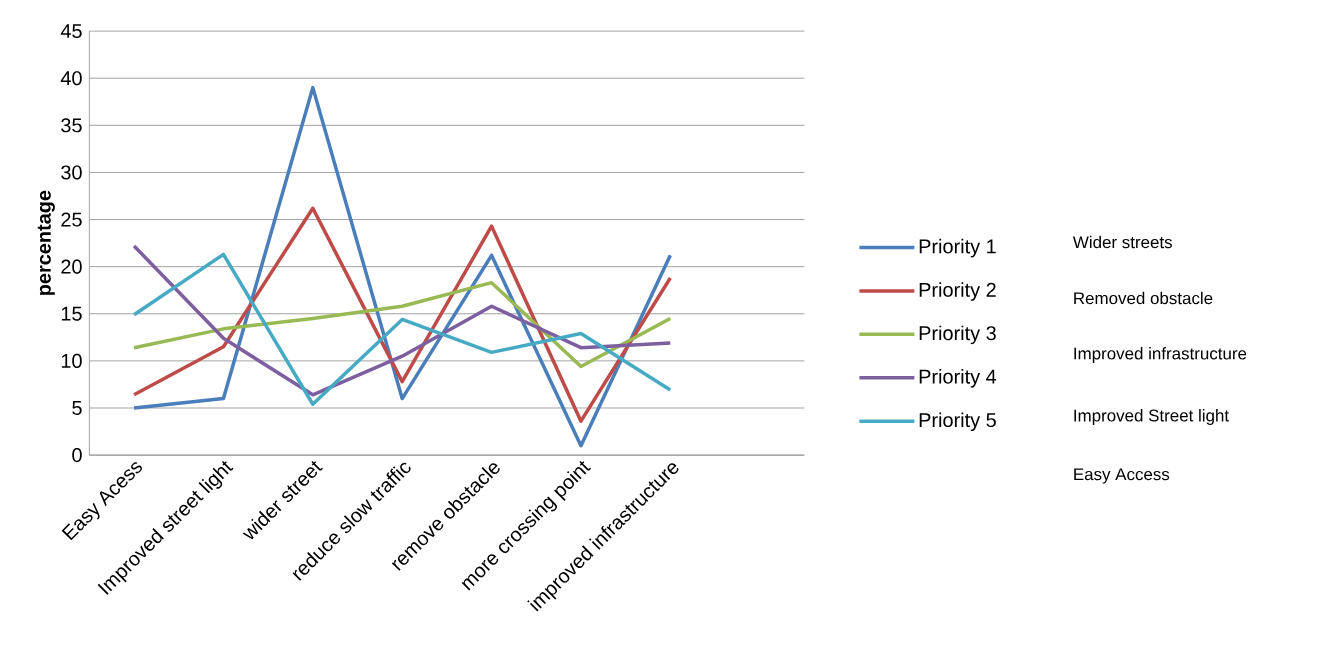 This screenshot has height=669, width=1319. What do you see at coordinates (77, 408) in the screenshot?
I see `y-tick-label: 5` at bounding box center [77, 408].